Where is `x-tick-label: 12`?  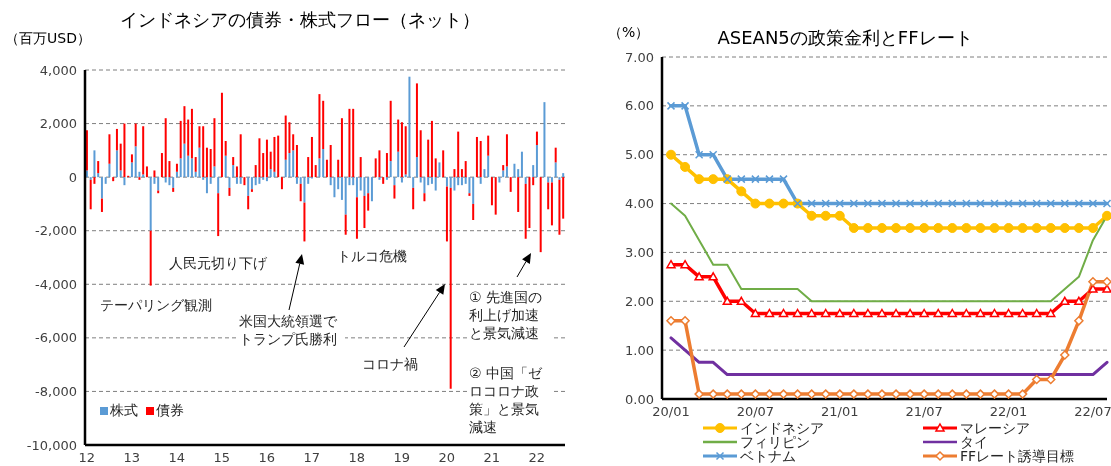
x-tick-label: 12 is located at coordinates (87, 458).